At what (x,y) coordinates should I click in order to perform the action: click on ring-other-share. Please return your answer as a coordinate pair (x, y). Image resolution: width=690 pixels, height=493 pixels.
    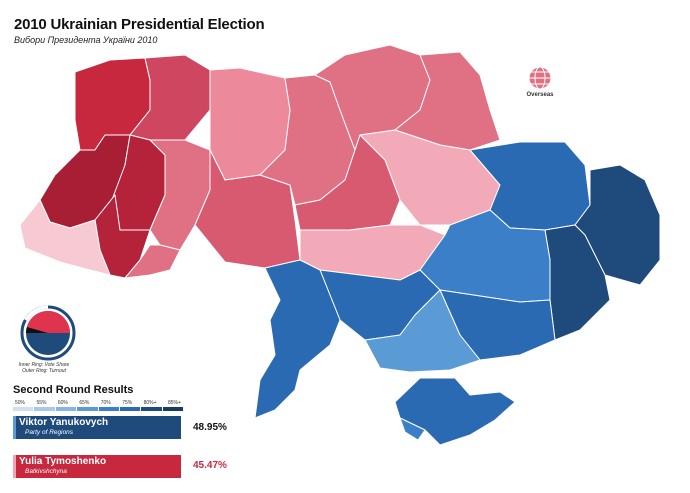
    Looking at the image, I should click on (37, 330).